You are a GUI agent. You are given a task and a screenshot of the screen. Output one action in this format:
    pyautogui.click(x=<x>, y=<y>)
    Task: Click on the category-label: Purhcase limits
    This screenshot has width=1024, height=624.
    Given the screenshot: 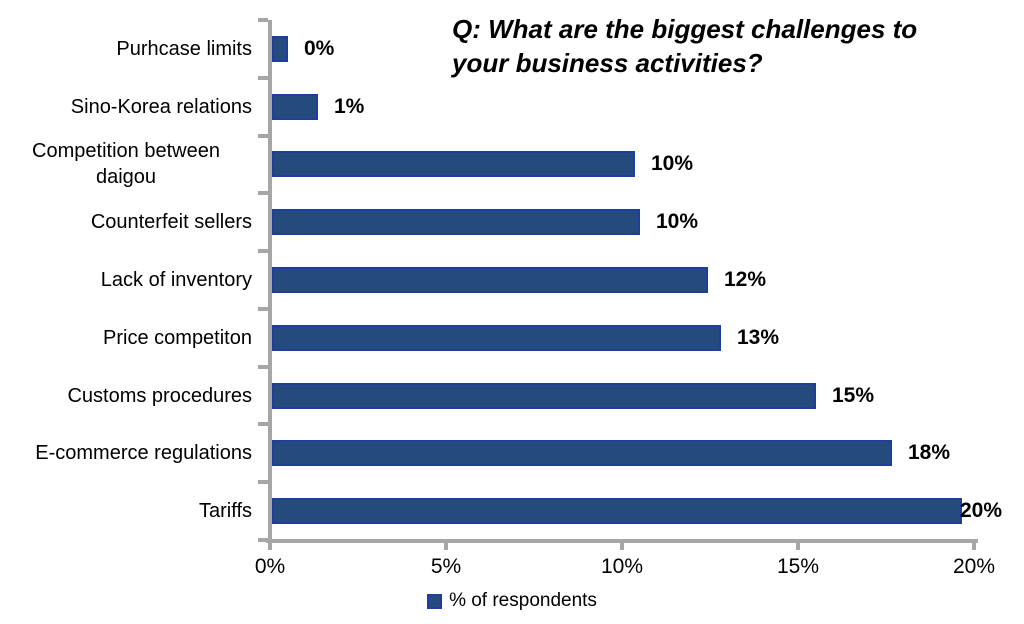 What is the action you would take?
    pyautogui.click(x=126, y=49)
    